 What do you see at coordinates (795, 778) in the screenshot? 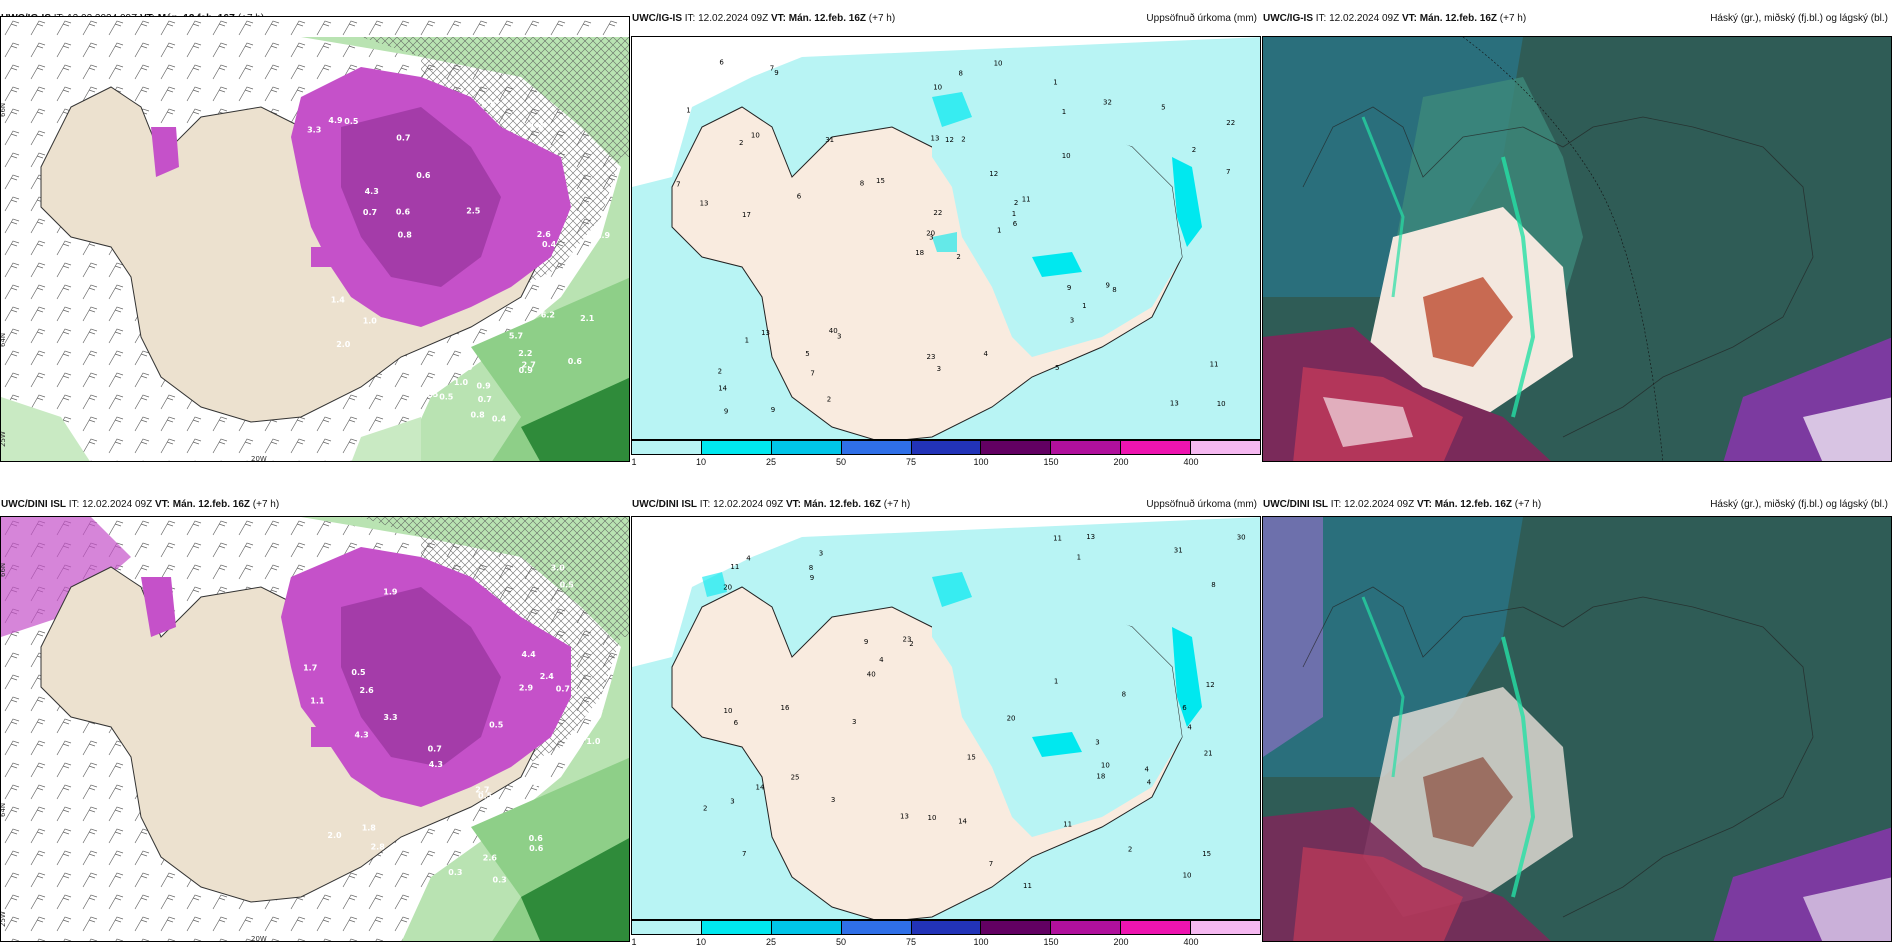
I see `value-label: 25` at bounding box center [795, 778].